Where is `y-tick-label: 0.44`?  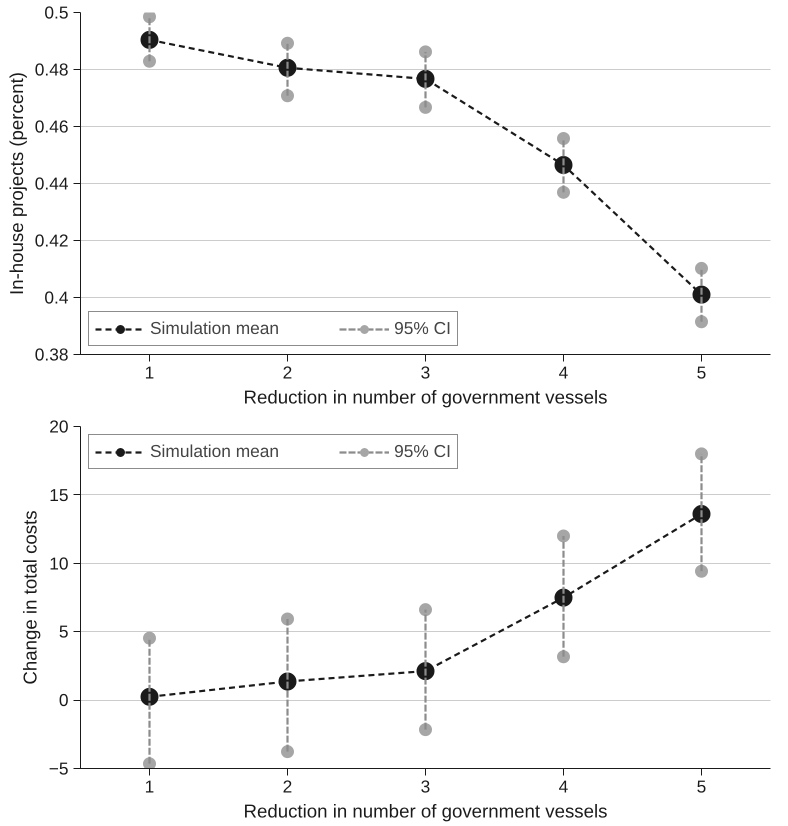 y-tick-label: 0.44 is located at coordinates (51, 184).